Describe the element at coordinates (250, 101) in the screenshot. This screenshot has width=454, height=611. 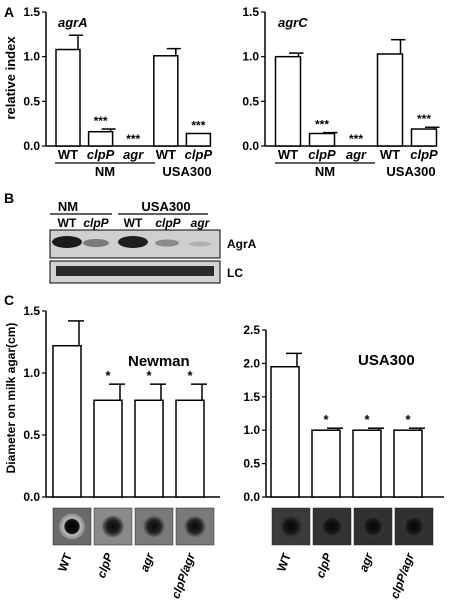
I see `agrC-y-tick-label: 0.5` at that location.